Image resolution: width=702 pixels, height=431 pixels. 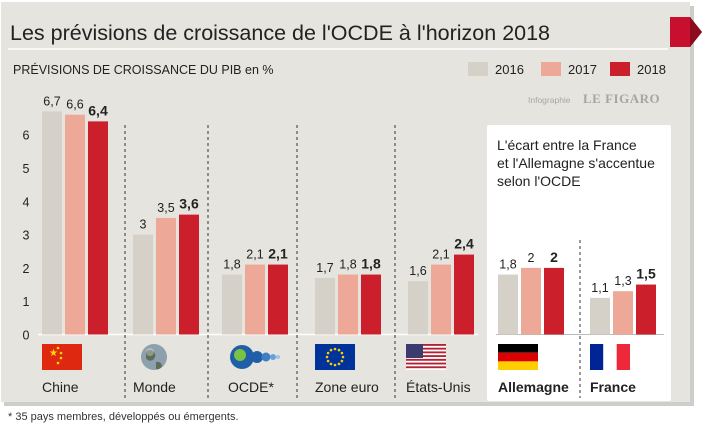 I want to click on oecd-logo-icon, so click(x=255, y=357).